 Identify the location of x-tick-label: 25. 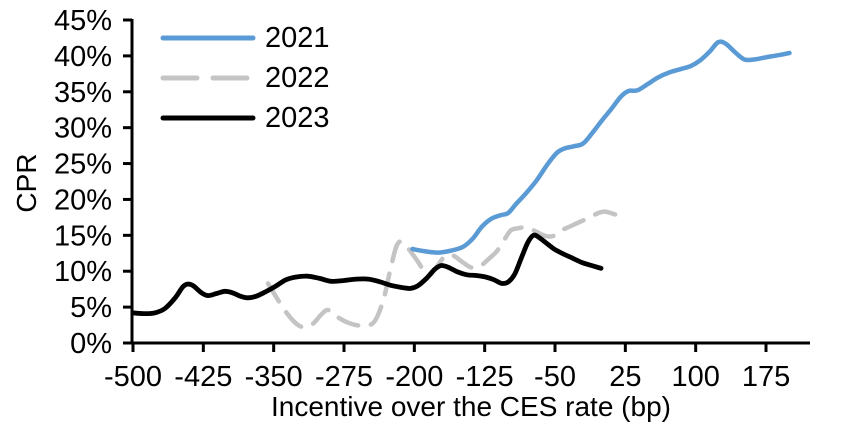
(625, 377).